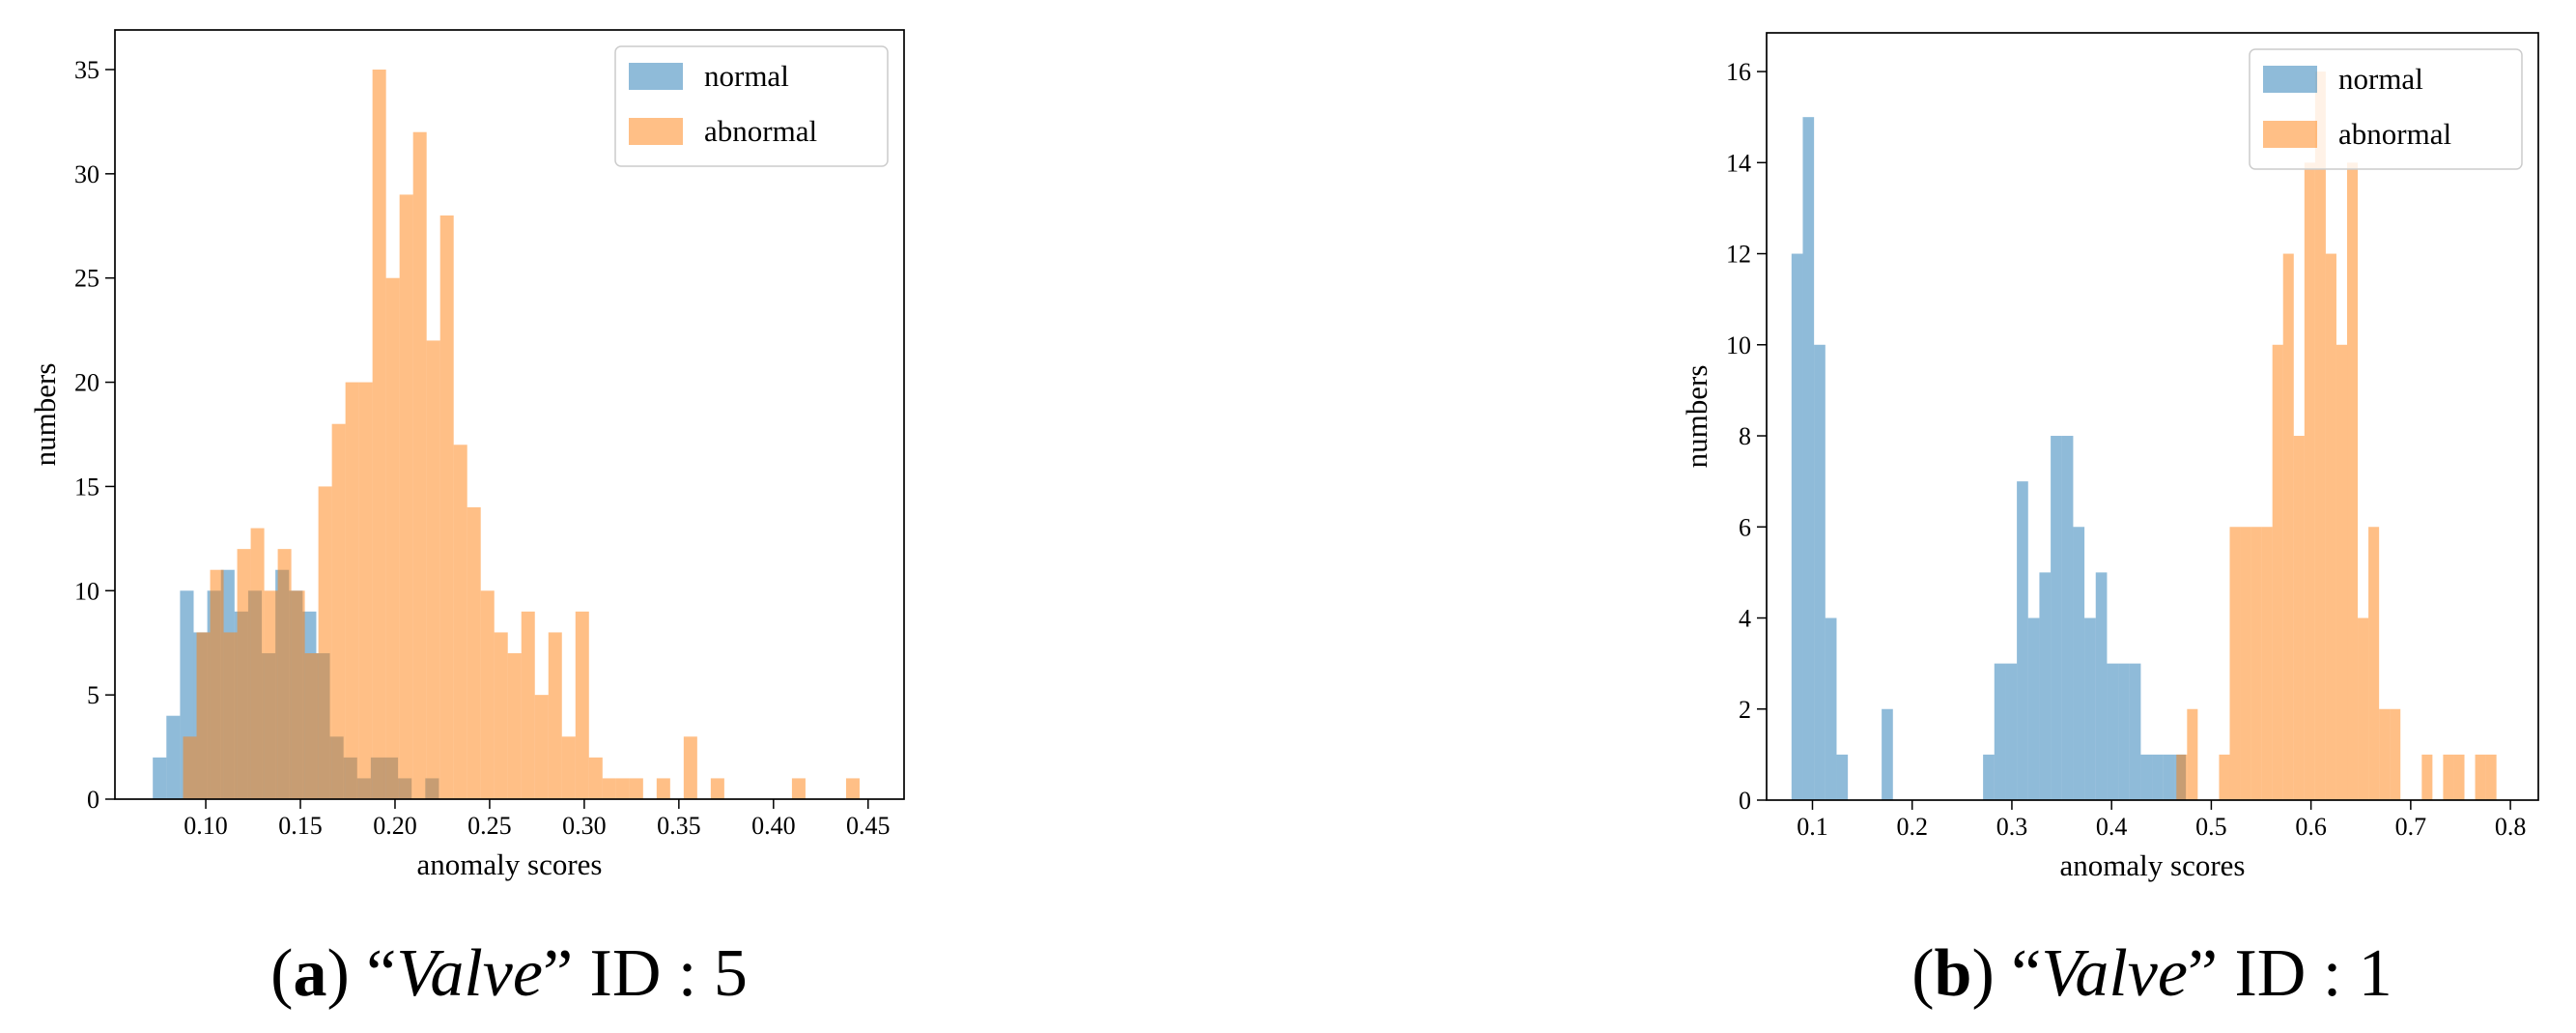 Image resolution: width=2576 pixels, height=1033 pixels. I want to click on caption: (a) “Valve” ID : 5, so click(509, 974).